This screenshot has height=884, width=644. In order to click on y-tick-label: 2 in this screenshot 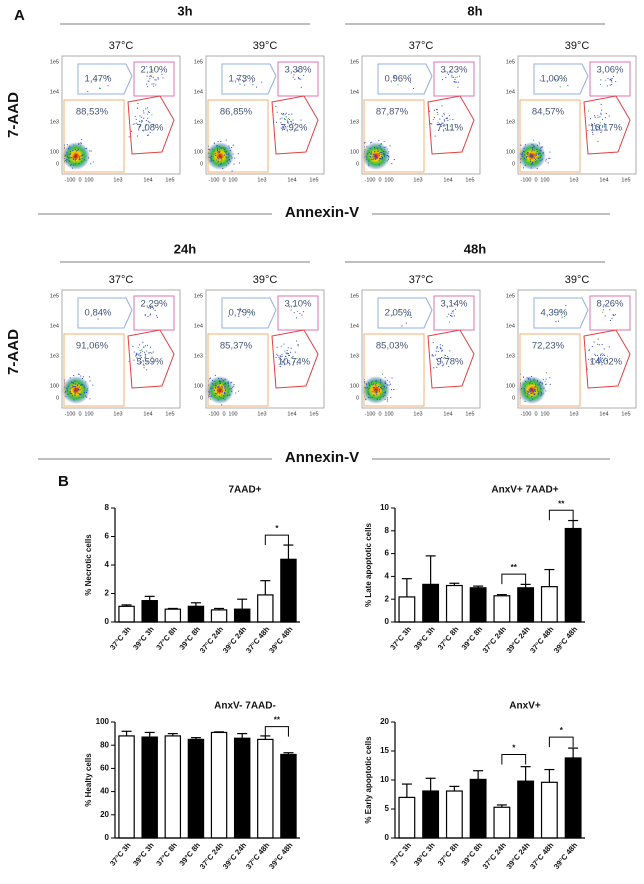, I will do `click(387, 598)`.